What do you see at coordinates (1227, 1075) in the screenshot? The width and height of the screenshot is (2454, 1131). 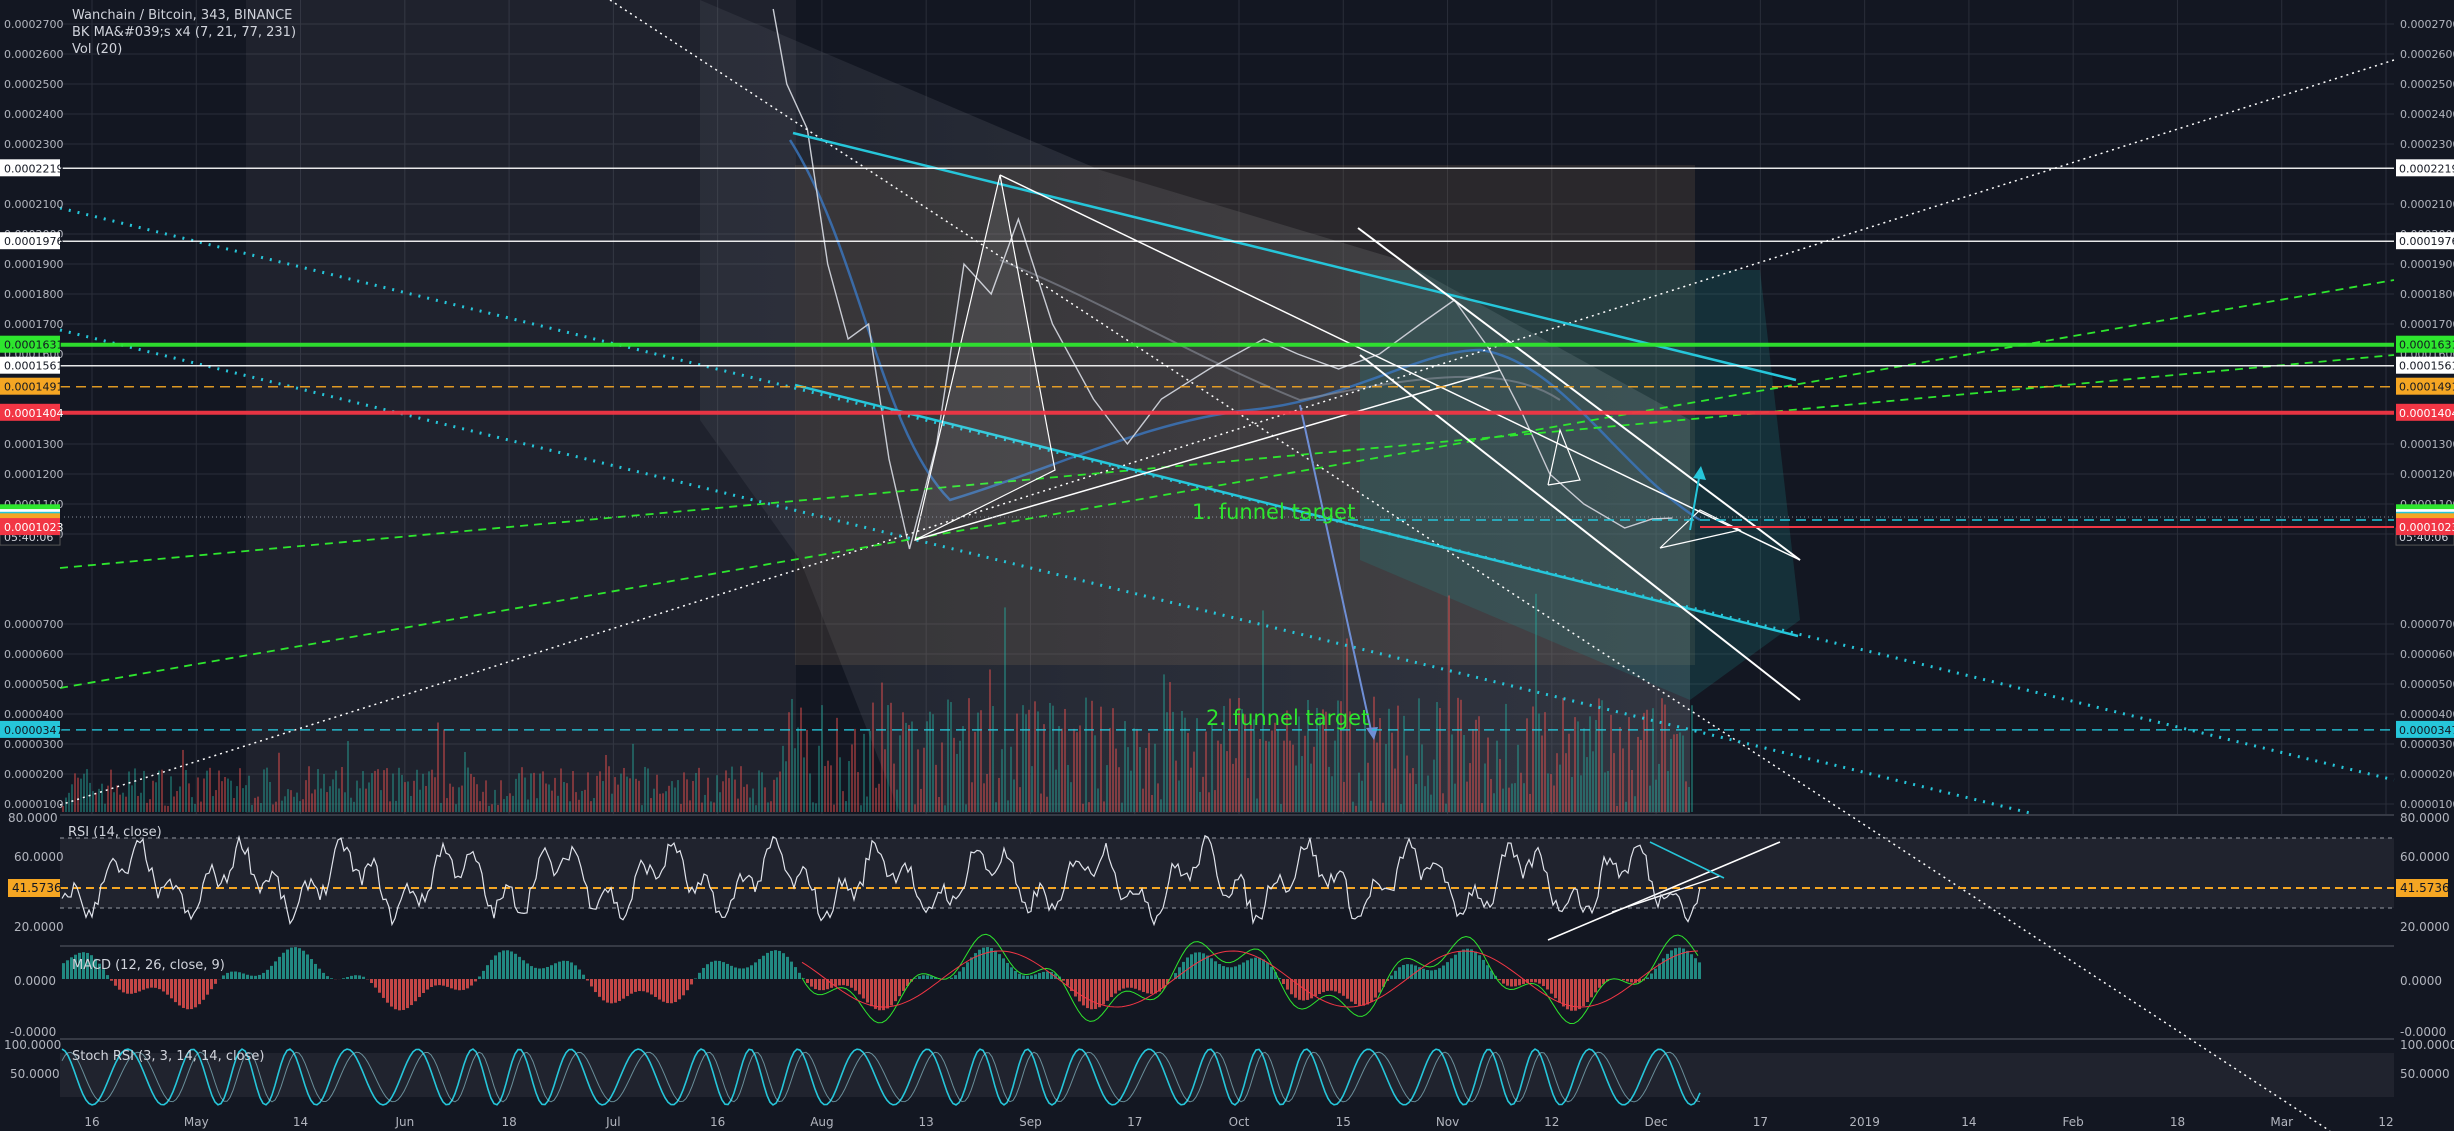 I see `stoch-pane` at bounding box center [1227, 1075].